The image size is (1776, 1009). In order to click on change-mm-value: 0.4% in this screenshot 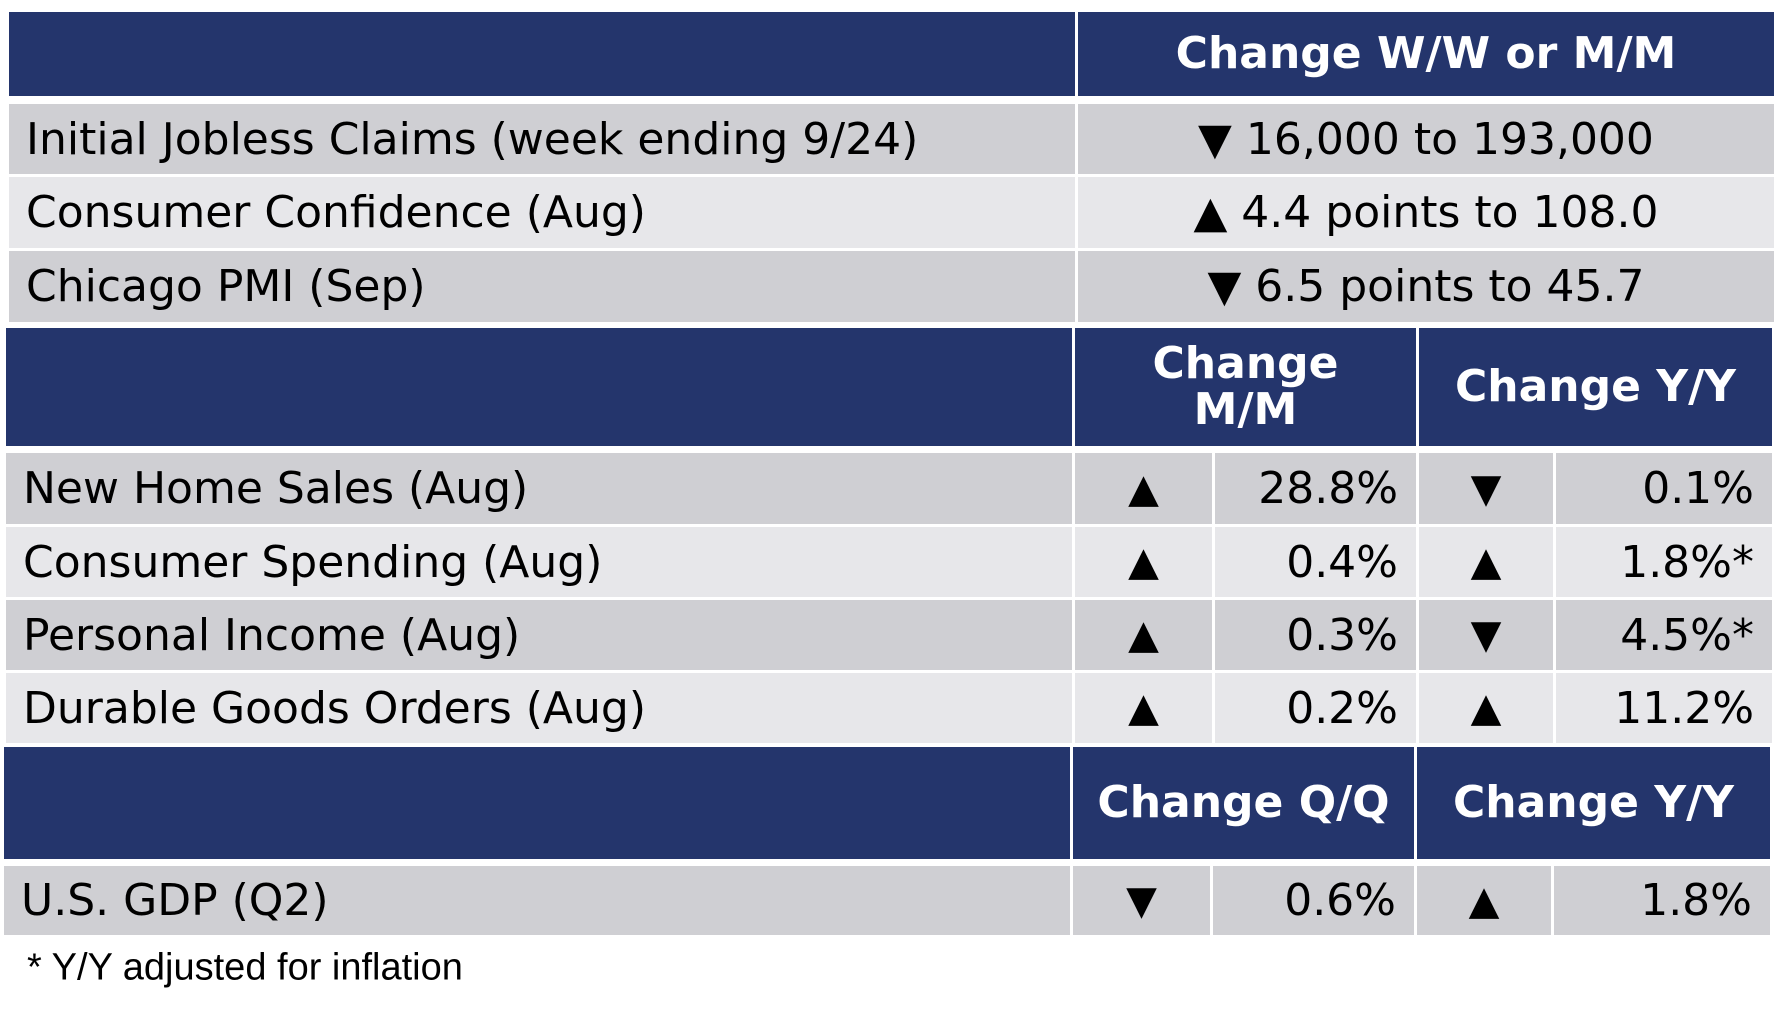, I will do `click(1315, 562)`.